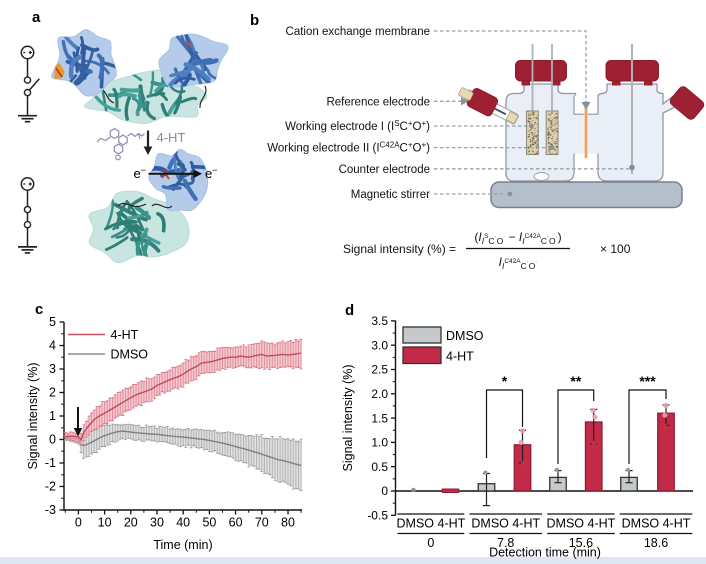 The width and height of the screenshot is (706, 564). What do you see at coordinates (384, 170) in the screenshot?
I see `svg-text: Counter electrode` at bounding box center [384, 170].